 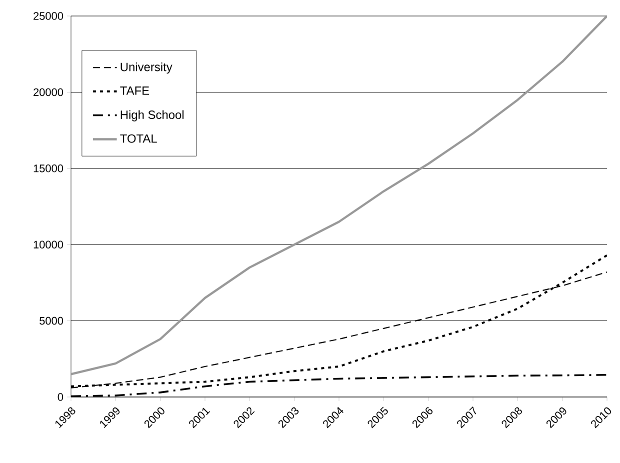 What do you see at coordinates (152, 116) in the screenshot?
I see `legend-label: High School` at bounding box center [152, 116].